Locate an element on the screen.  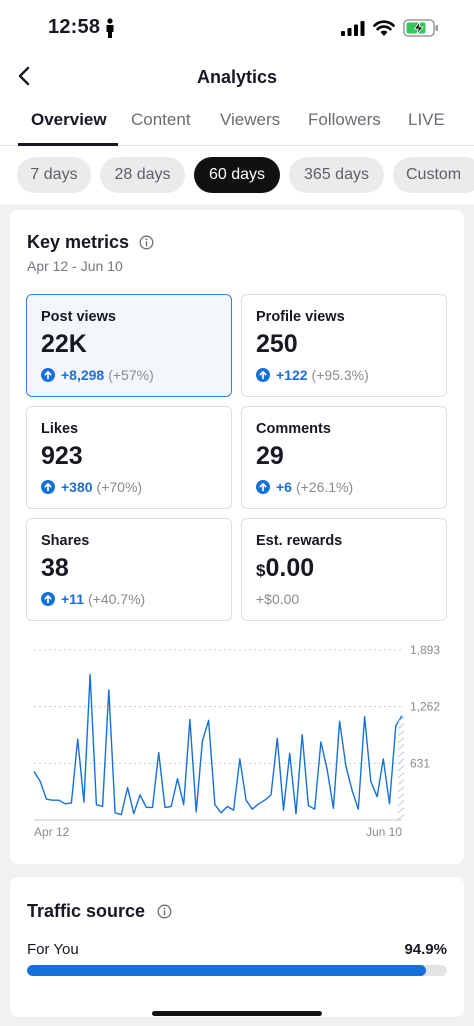
currency-symbol: $ is located at coordinates (261, 570).